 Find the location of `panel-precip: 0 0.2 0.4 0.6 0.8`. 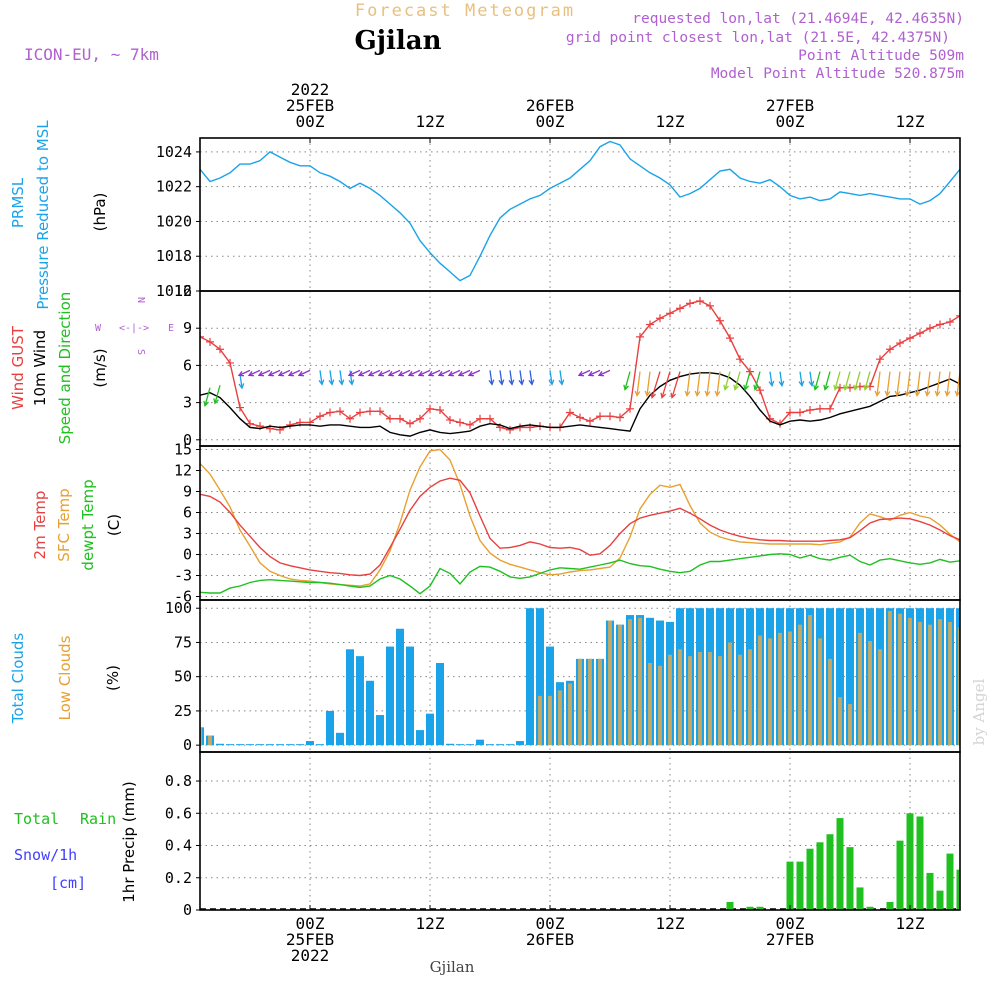

panel-precip: 0 0.2 0.4 0.6 0.8 is located at coordinates (563, 835).